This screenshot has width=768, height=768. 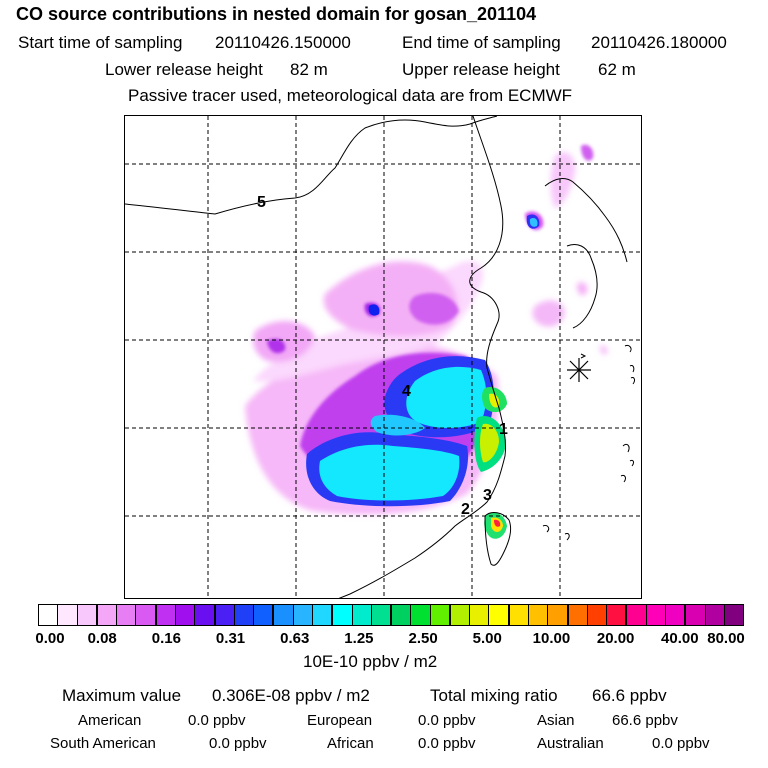 I want to click on source-name-african: African, so click(x=350, y=743).